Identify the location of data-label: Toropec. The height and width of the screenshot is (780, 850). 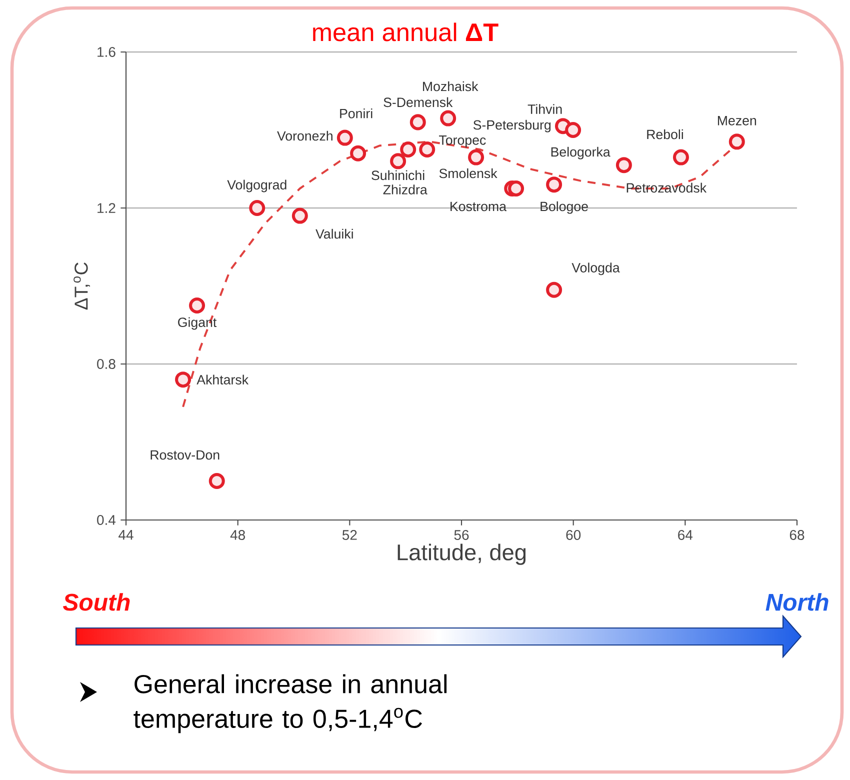
(462, 142).